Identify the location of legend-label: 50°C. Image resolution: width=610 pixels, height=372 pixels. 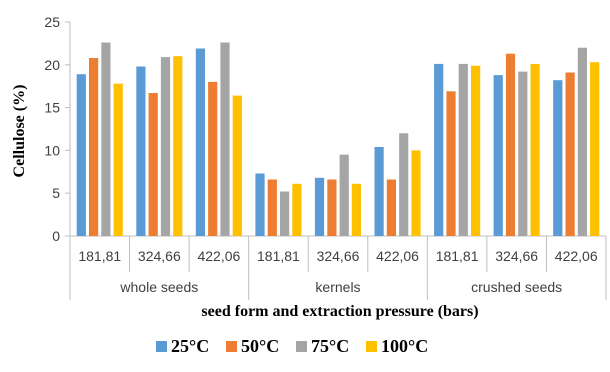
(260, 346).